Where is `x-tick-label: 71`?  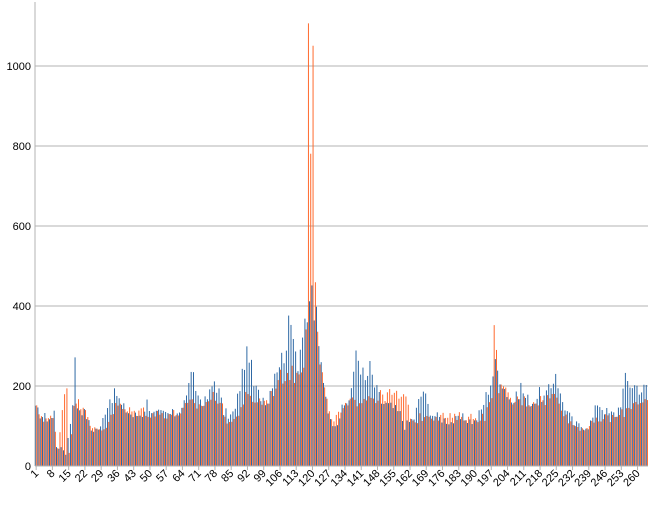
x-tick-label: 71 is located at coordinates (195, 476).